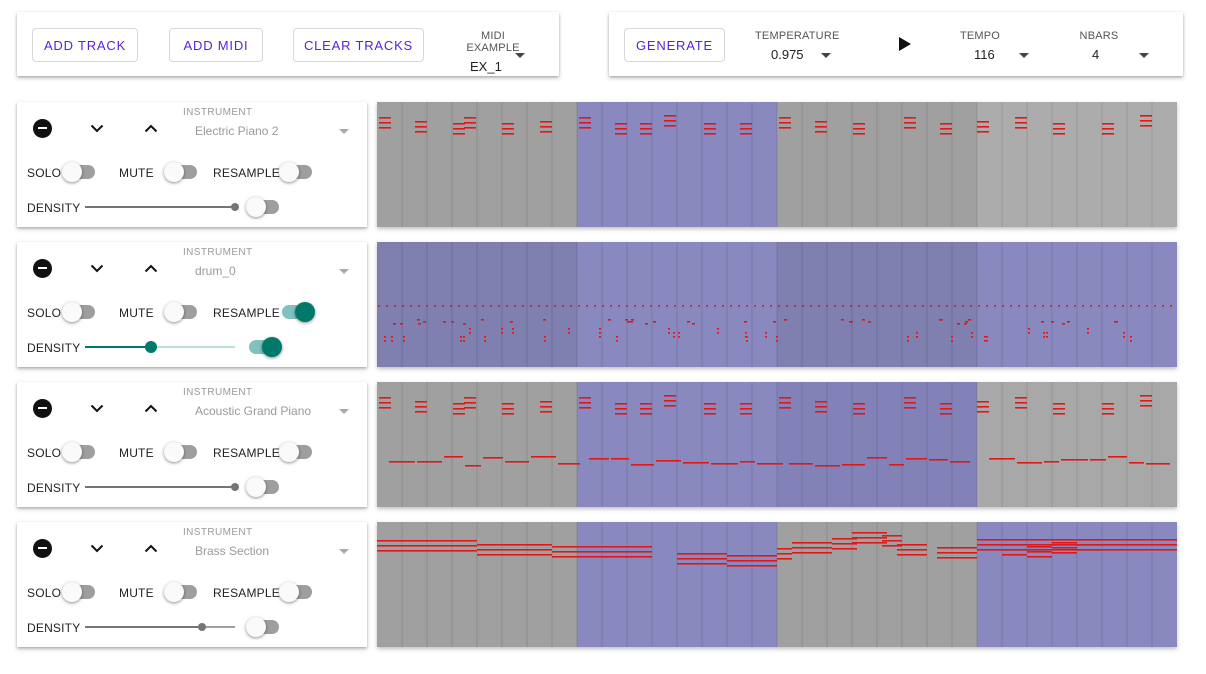  Describe the element at coordinates (905, 44) in the screenshot. I see `play-button` at that location.